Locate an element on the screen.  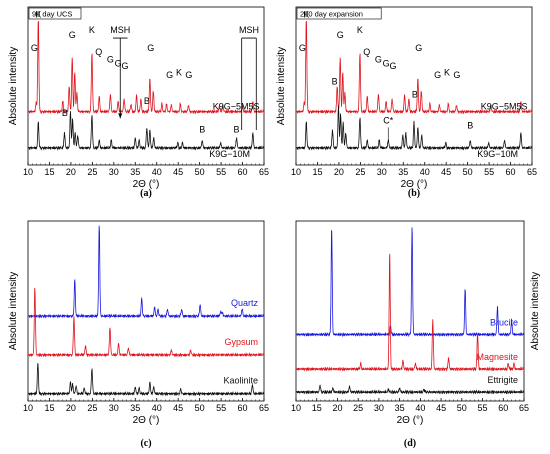
x-tick-label-c-0: 10 is located at coordinates (28, 408).